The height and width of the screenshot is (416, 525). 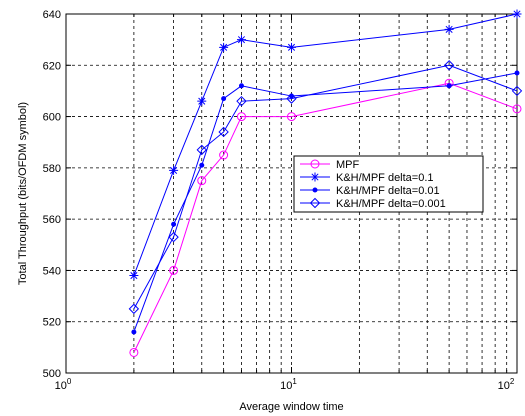 I want to click on y-tick-label: 520, so click(x=52, y=323).